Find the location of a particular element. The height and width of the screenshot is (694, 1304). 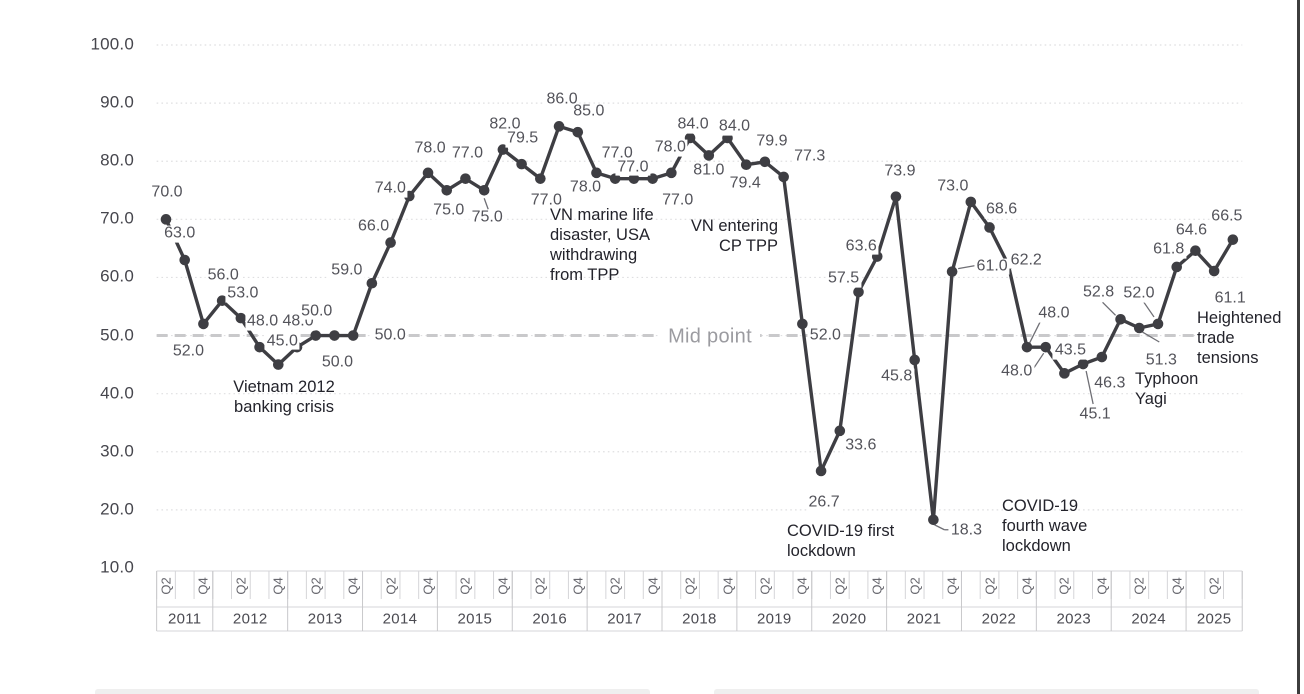

data-label: 86.0 is located at coordinates (562, 99).